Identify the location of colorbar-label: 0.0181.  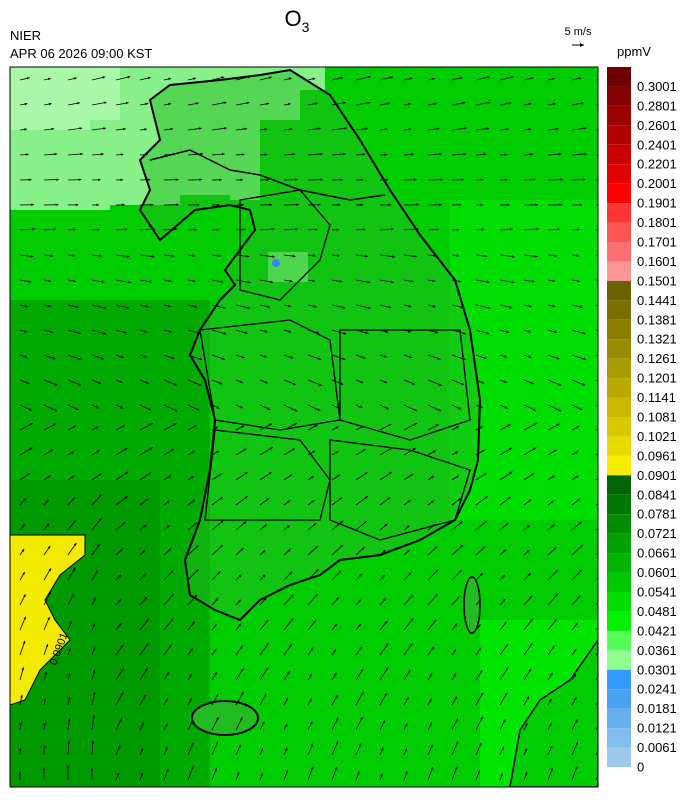
(657, 708).